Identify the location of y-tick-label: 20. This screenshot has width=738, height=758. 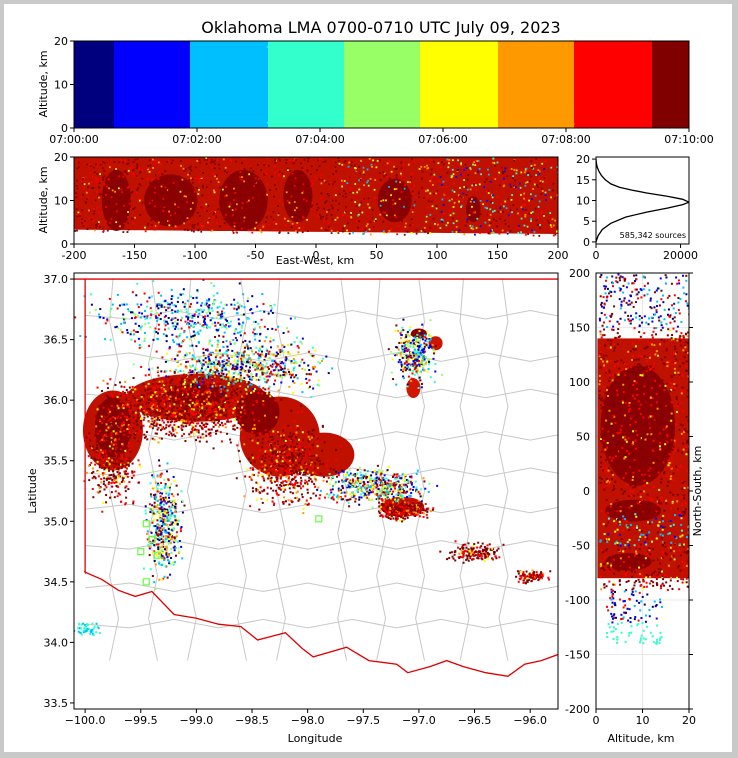
(61, 157).